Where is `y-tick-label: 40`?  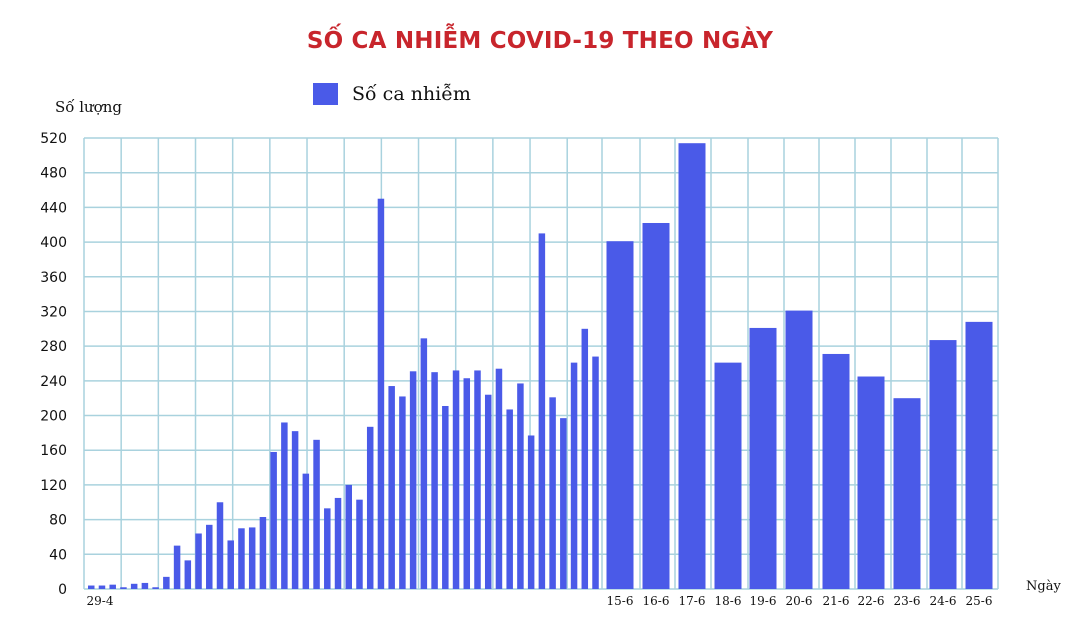 y-tick-label: 40 is located at coordinates (58, 555).